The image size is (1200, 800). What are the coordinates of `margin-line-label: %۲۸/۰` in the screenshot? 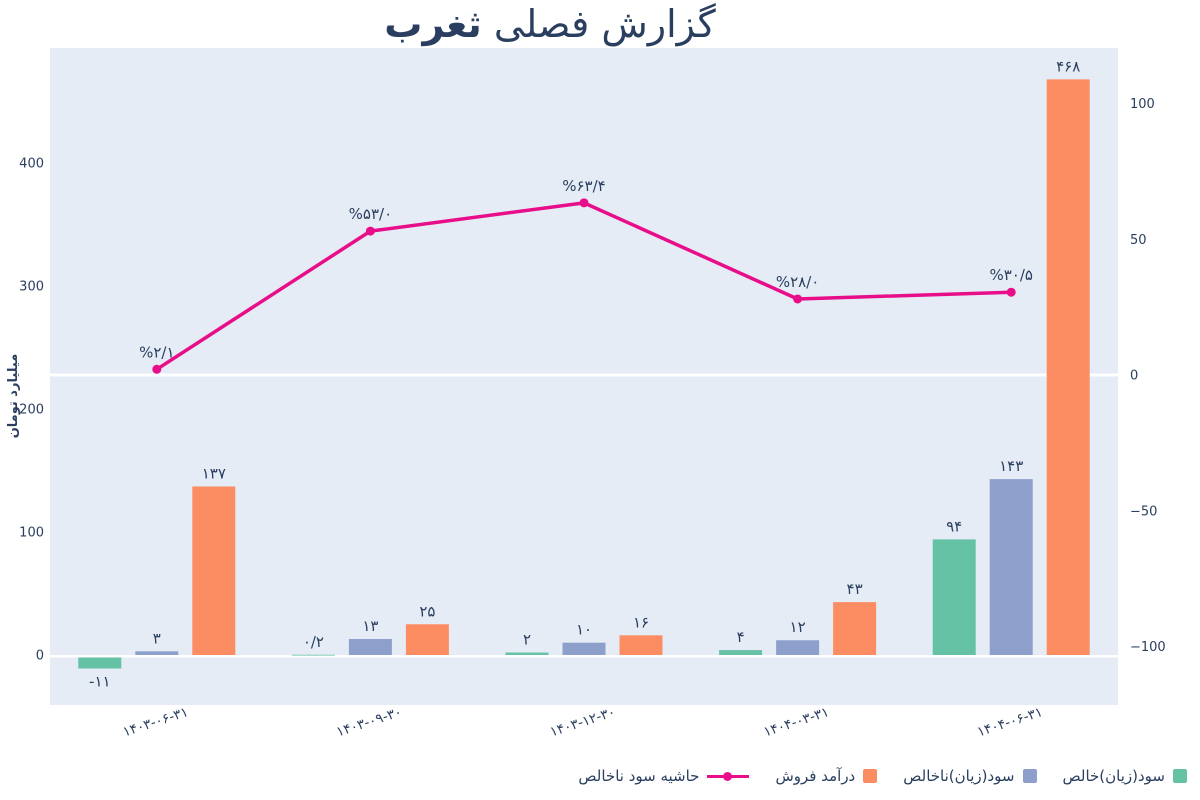 It's located at (797, 282).